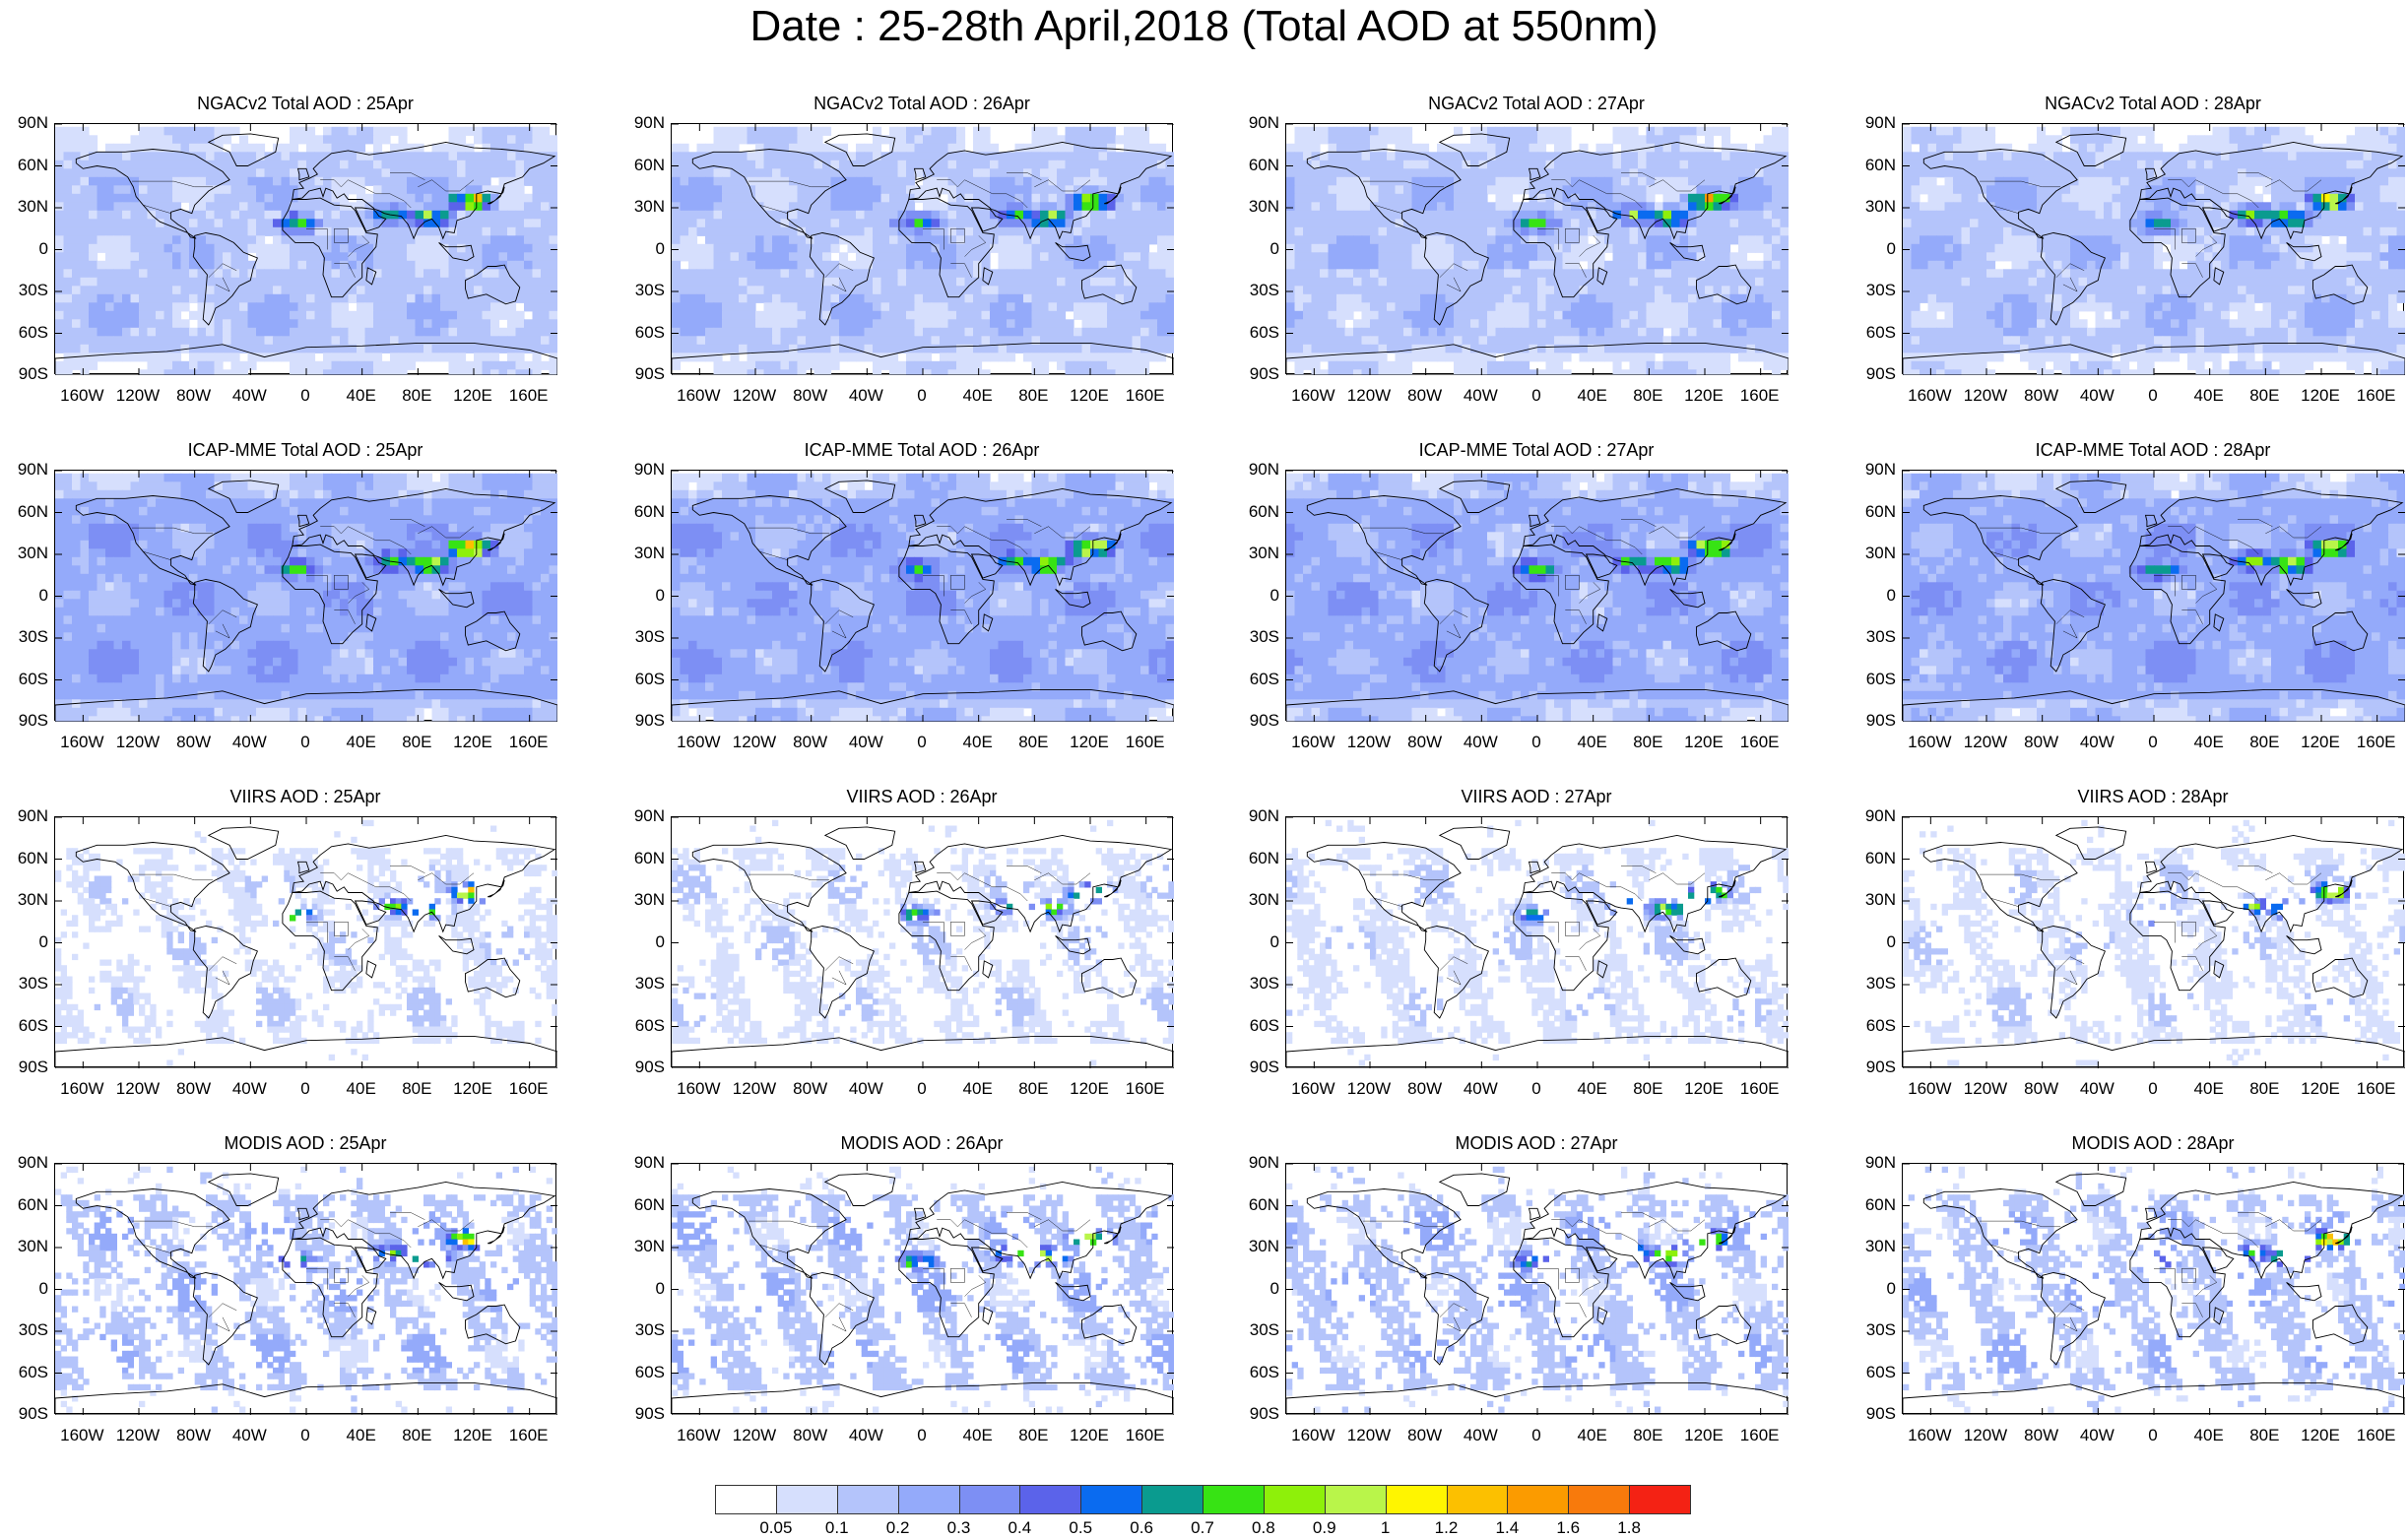 This screenshot has width=2408, height=1539. I want to click on x-tick-label: 80E, so click(1033, 396).